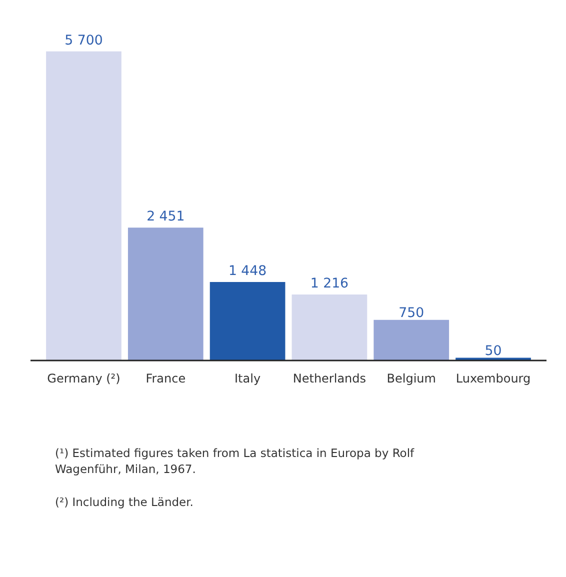 The height and width of the screenshot is (577, 566). What do you see at coordinates (83, 40) in the screenshot?
I see `data-label: 5 700` at bounding box center [83, 40].